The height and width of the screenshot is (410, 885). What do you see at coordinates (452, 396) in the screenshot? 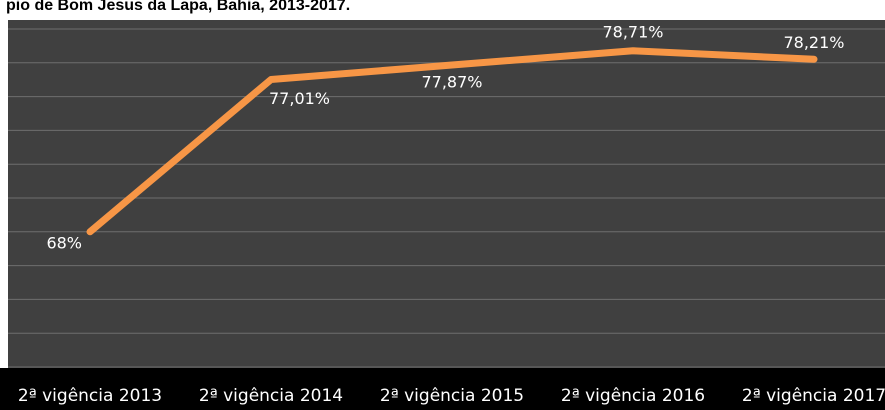
I see `x-tick-label: 2ª vigência 2015` at bounding box center [452, 396].